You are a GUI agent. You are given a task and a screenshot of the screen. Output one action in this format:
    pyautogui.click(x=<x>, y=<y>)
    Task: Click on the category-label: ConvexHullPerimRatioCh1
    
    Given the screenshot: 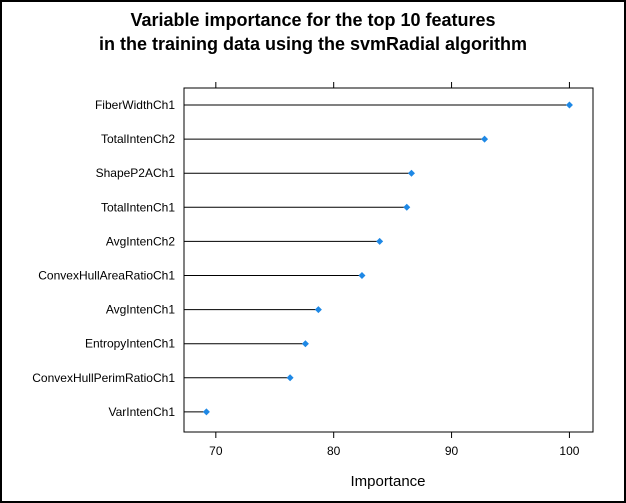 What is the action you would take?
    pyautogui.click(x=103, y=378)
    